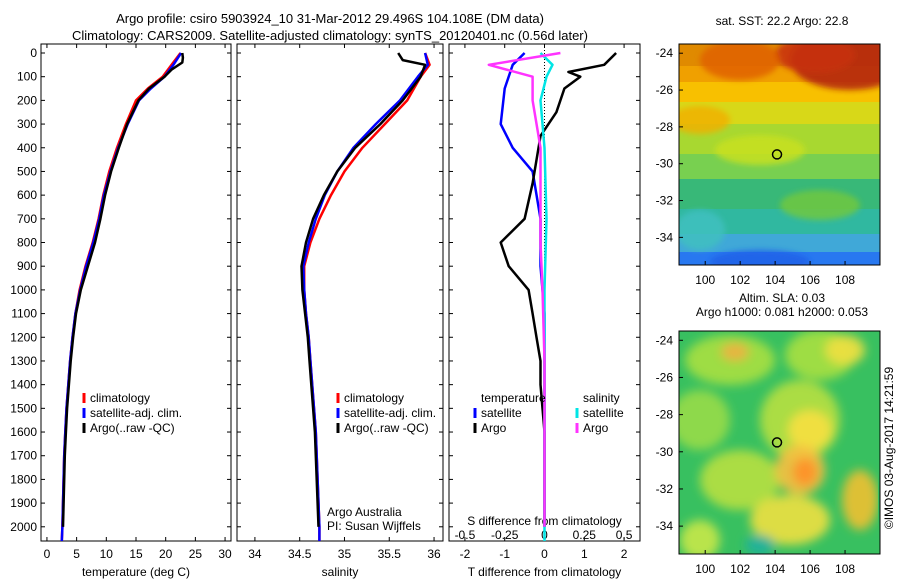 The image size is (900, 580). I want to click on y-tick-label: 700, so click(27, 219).